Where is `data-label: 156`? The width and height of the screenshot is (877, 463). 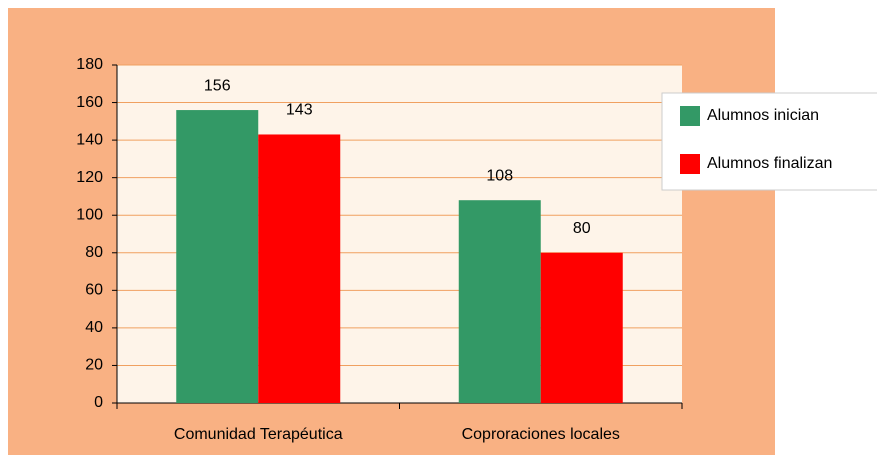
data-label: 156 is located at coordinates (217, 85).